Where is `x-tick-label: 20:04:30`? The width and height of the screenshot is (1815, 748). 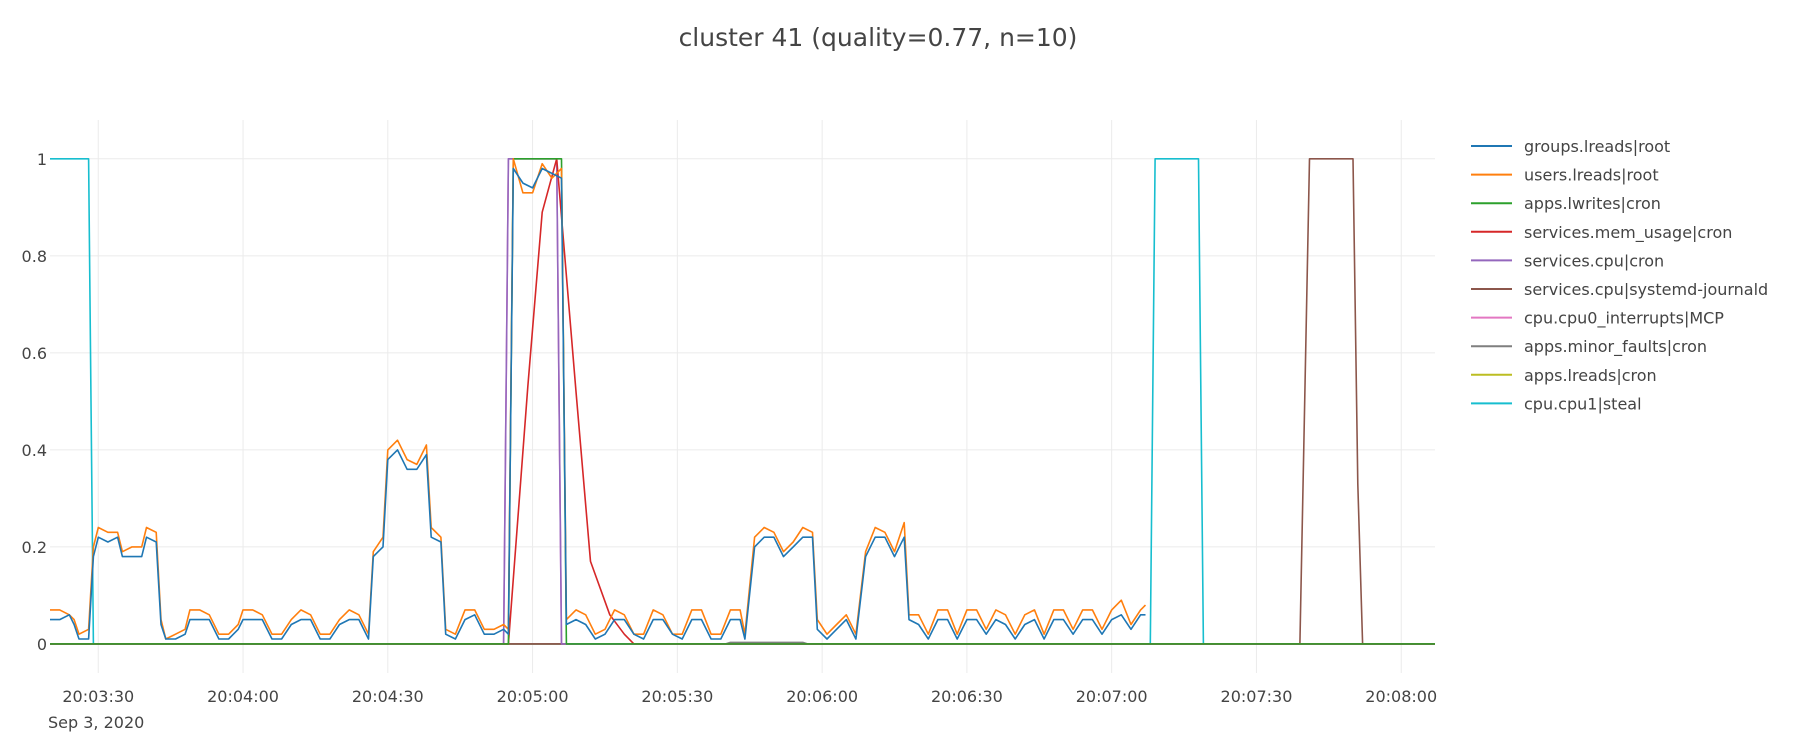 x-tick-label: 20:04:30 is located at coordinates (388, 696).